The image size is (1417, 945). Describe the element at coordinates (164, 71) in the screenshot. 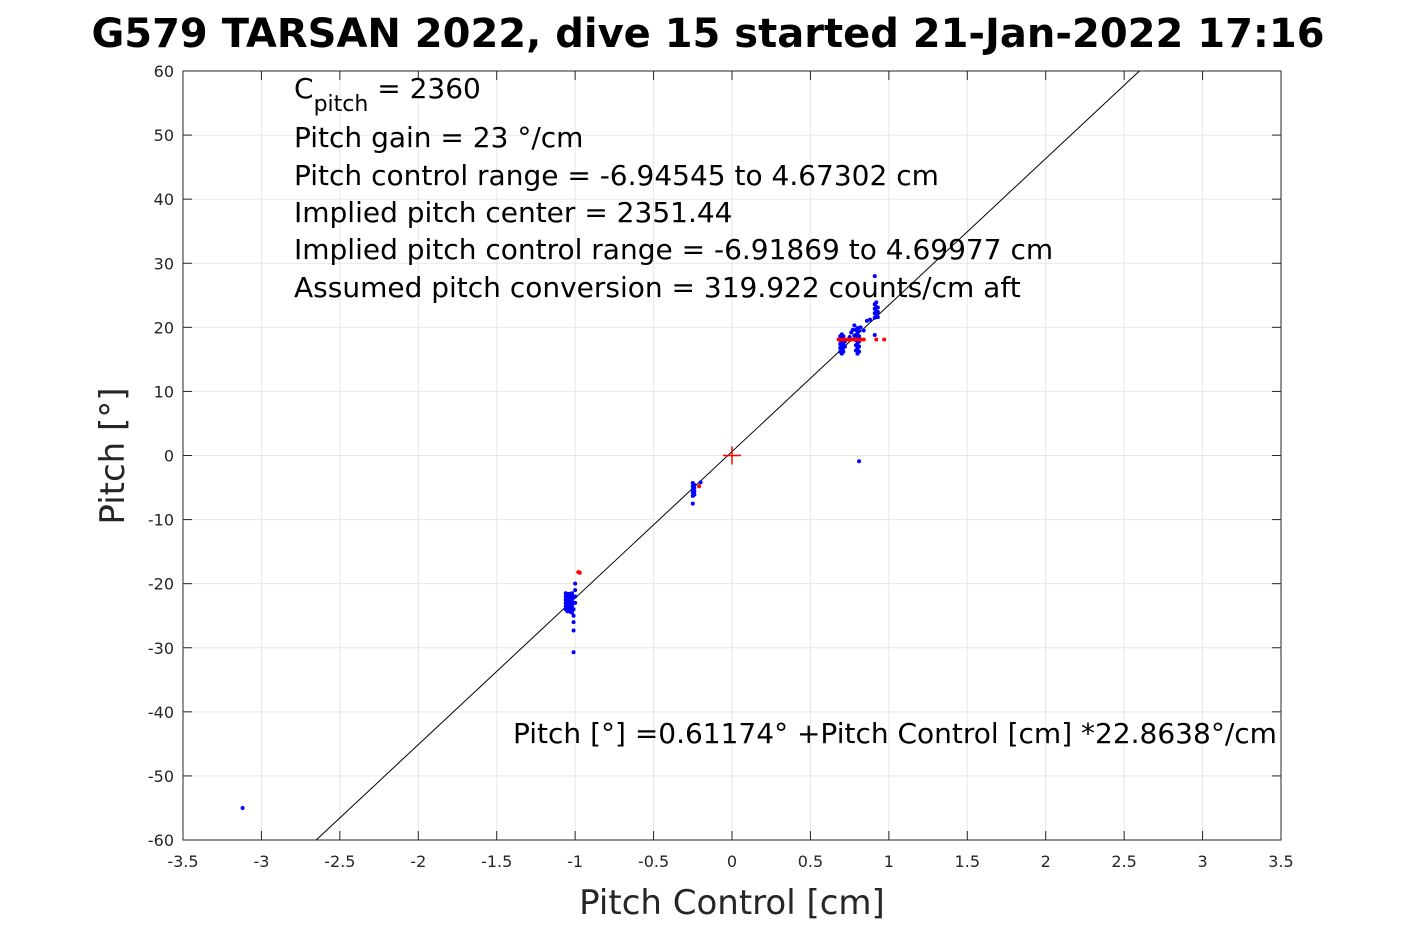

I see `y-tick-label: 60` at that location.